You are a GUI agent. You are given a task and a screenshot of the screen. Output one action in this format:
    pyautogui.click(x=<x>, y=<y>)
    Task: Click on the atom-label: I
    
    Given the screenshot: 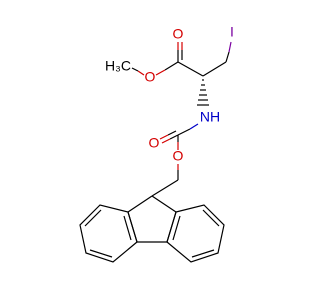 What is the action you would take?
    pyautogui.click(x=232, y=32)
    